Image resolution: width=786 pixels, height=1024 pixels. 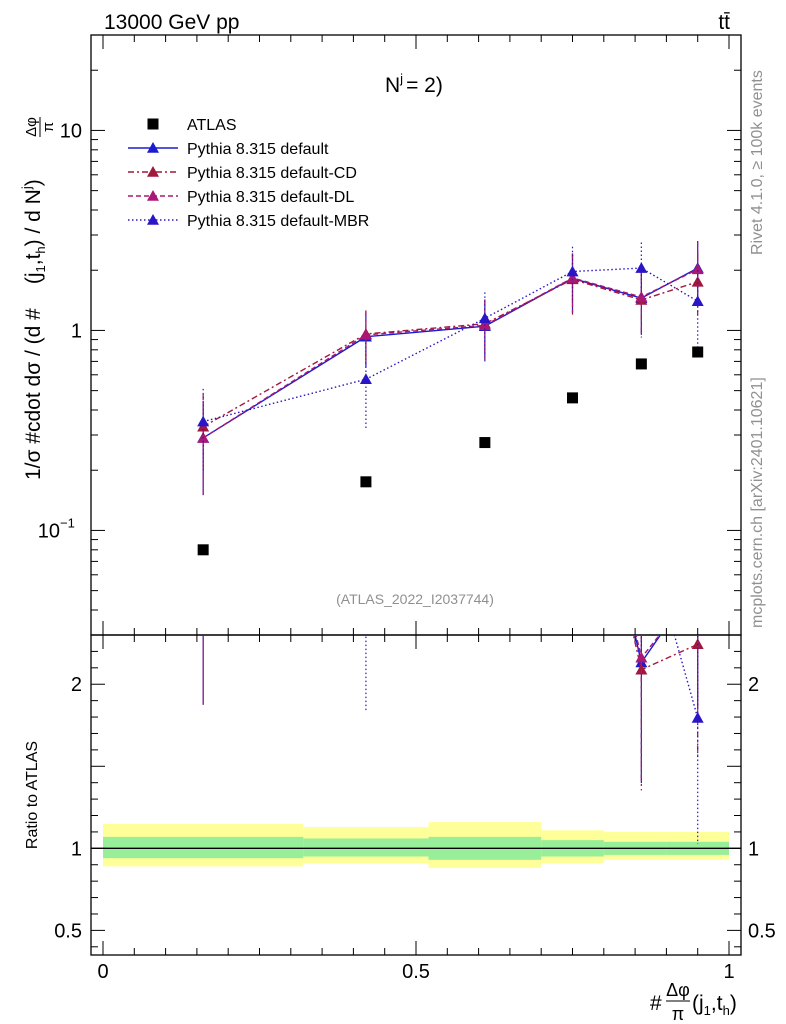 I want to click on x-tick-label: 0, so click(x=102, y=972).